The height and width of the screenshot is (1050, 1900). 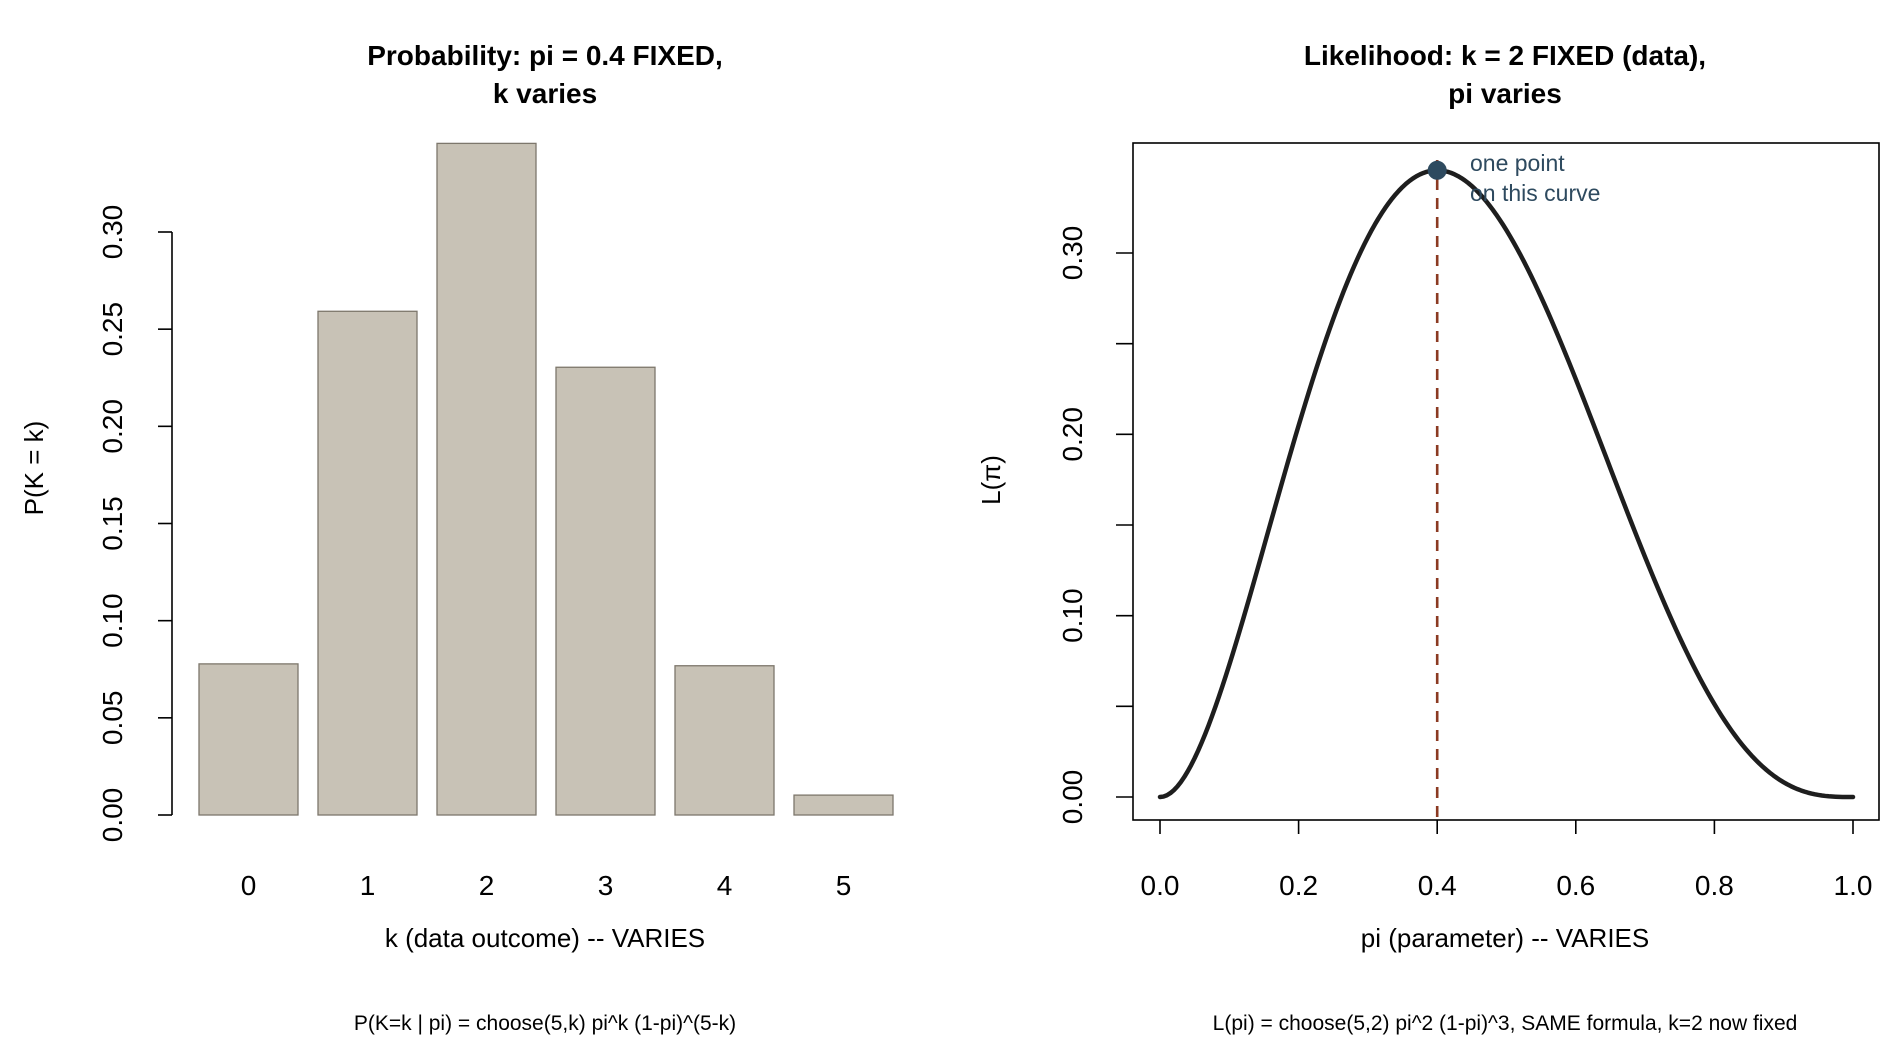 What do you see at coordinates (34, 468) in the screenshot?
I see `probability-y-axis-label: P(K = k)` at bounding box center [34, 468].